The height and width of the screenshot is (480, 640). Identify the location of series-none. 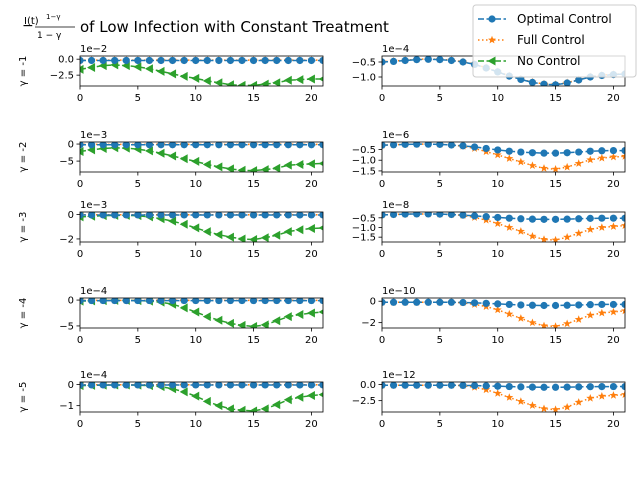
(201, 227).